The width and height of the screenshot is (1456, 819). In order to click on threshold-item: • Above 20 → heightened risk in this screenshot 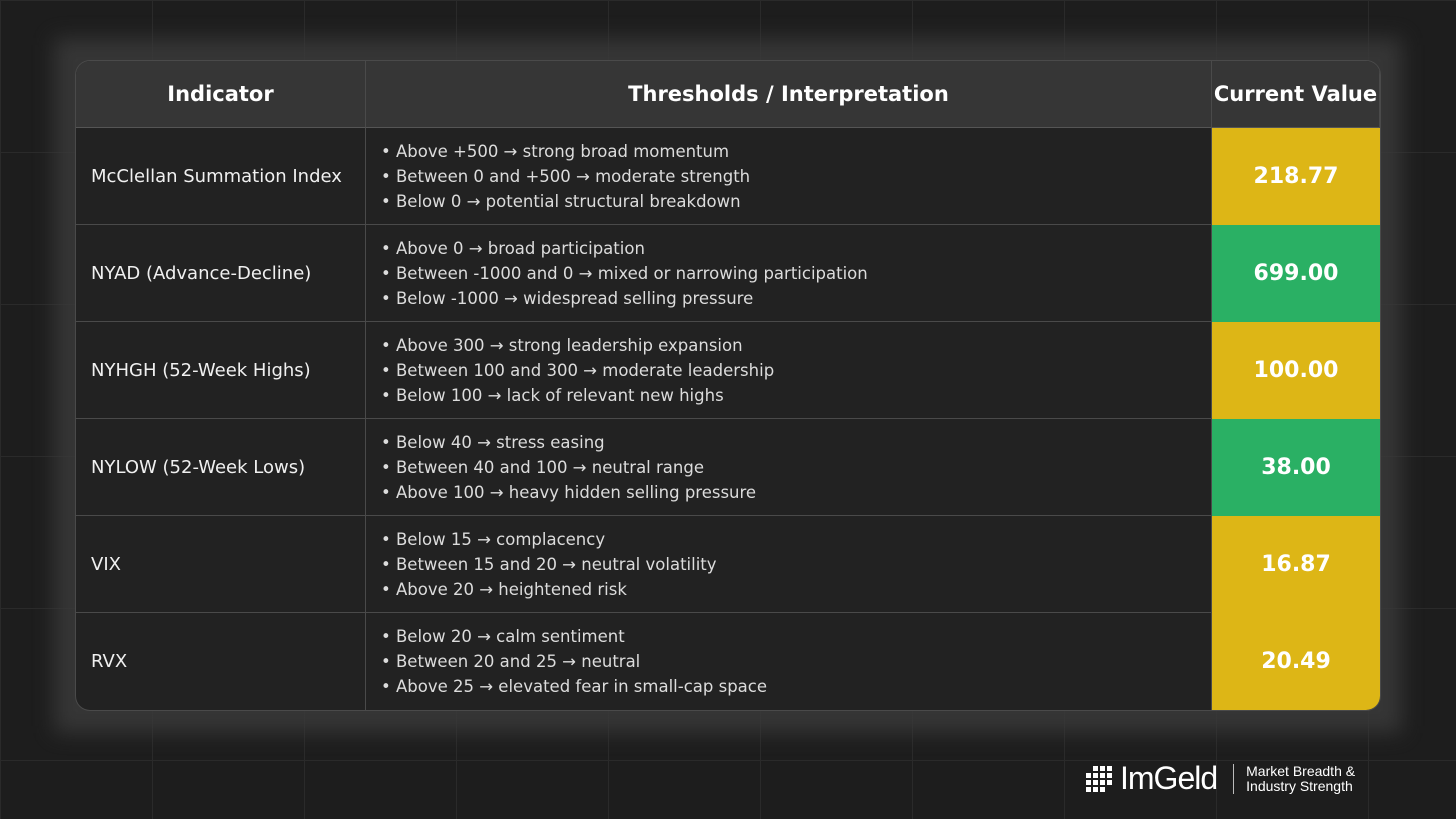, I will do `click(504, 589)`.